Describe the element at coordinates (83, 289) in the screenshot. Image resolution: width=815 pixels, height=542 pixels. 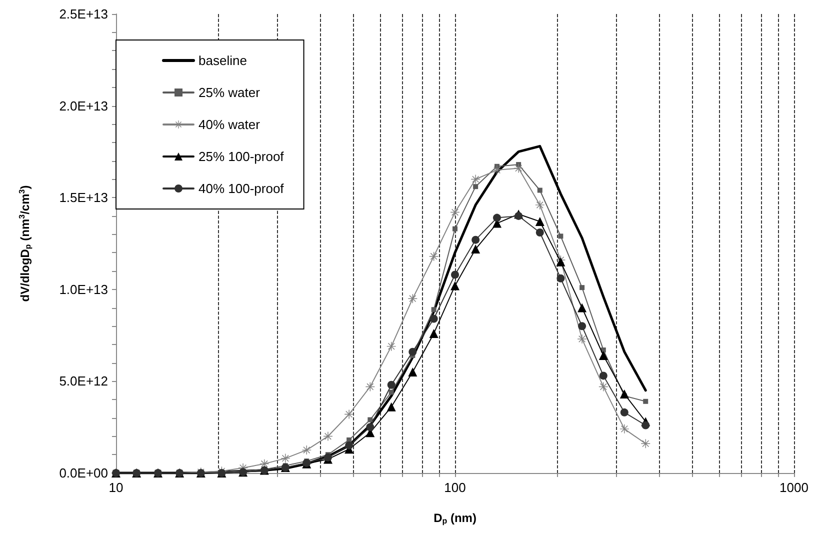
I see `y-tick-label: 1.0E+13` at that location.